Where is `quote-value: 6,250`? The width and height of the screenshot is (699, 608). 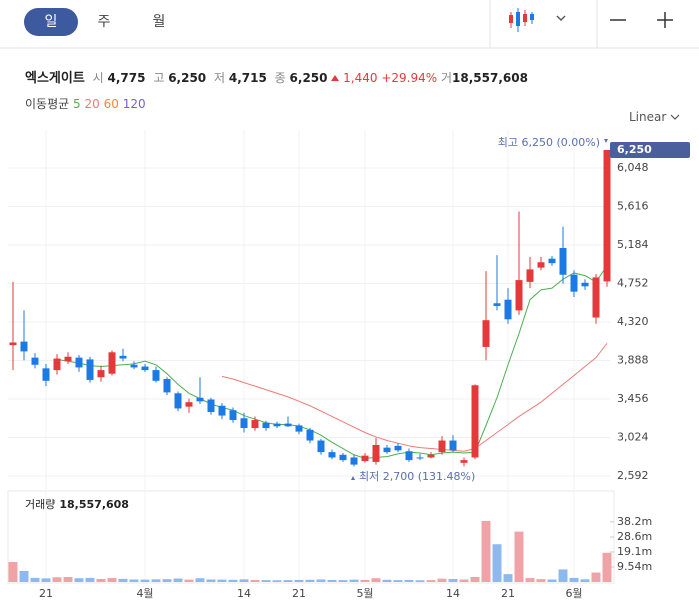
quote-value: 6,250 is located at coordinates (187, 78).